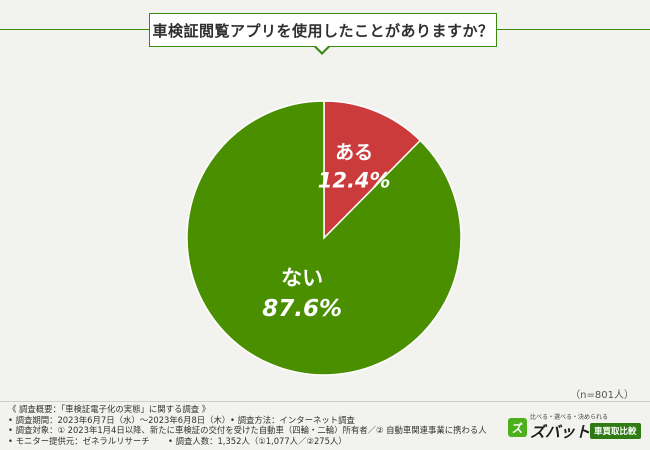  What do you see at coordinates (119, 419) in the screenshot?
I see `survey-period: • 調査期間：2023年6月7日（水）～2023年6月8日（木）` at bounding box center [119, 419].